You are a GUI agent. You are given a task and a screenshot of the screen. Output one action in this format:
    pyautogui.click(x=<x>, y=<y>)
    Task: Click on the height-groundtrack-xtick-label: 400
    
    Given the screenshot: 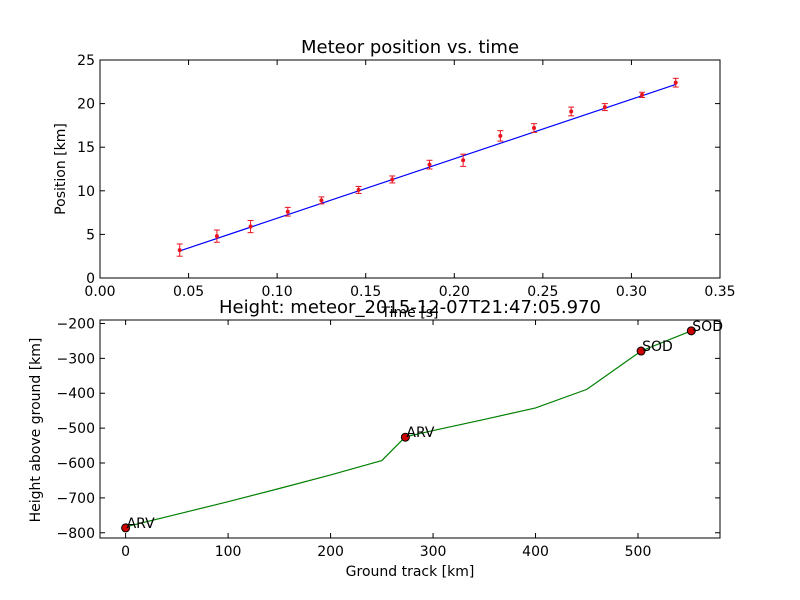 What is the action you would take?
    pyautogui.click(x=535, y=552)
    